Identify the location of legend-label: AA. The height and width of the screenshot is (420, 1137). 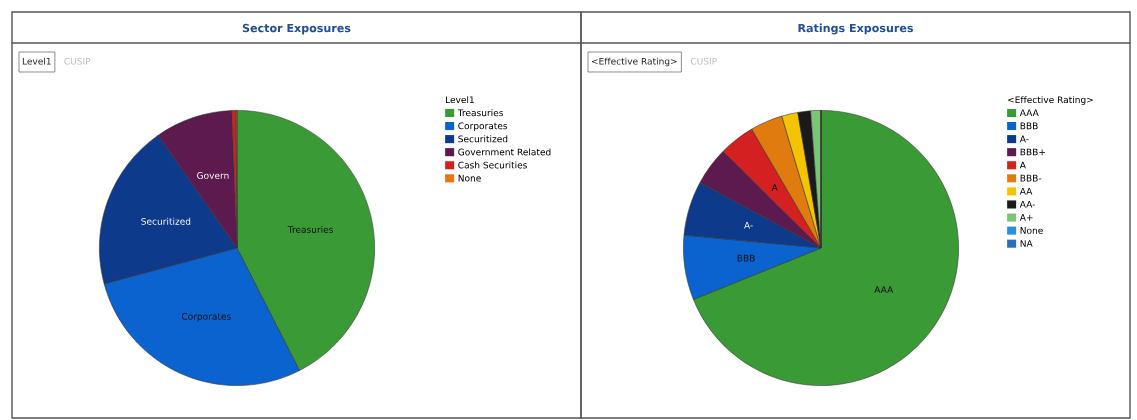
(1026, 191).